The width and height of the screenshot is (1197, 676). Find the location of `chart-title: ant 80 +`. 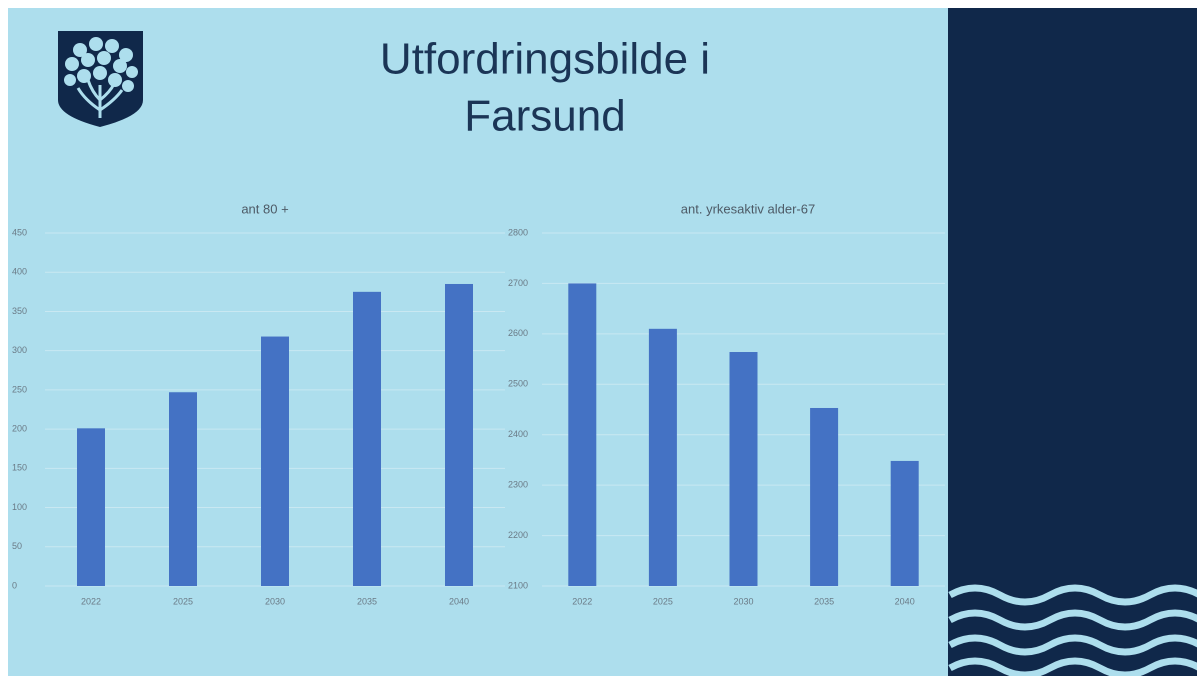

chart-title: ant 80 + is located at coordinates (264, 208).